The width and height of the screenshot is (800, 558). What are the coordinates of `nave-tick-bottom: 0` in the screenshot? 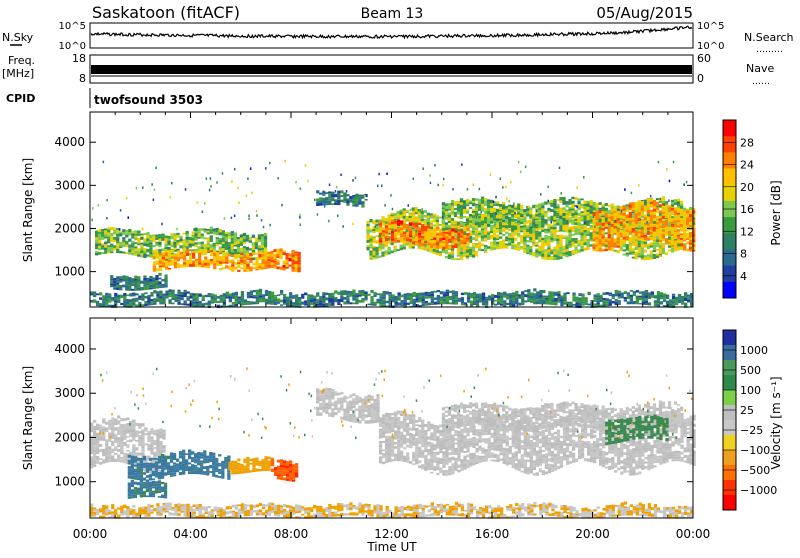 It's located at (700, 78).